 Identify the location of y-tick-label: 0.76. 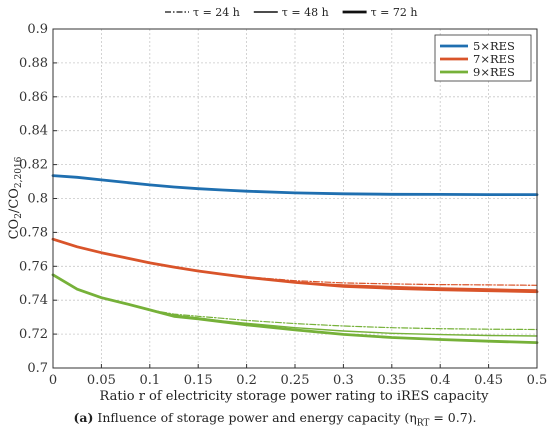
(33, 266).